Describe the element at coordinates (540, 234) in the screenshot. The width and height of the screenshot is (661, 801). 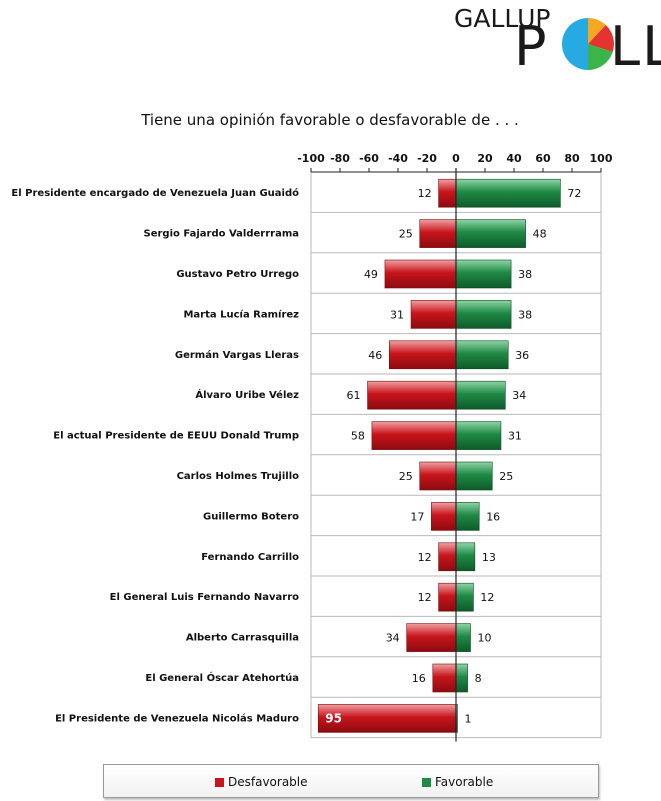
I see `value-label-favorable: 48` at that location.